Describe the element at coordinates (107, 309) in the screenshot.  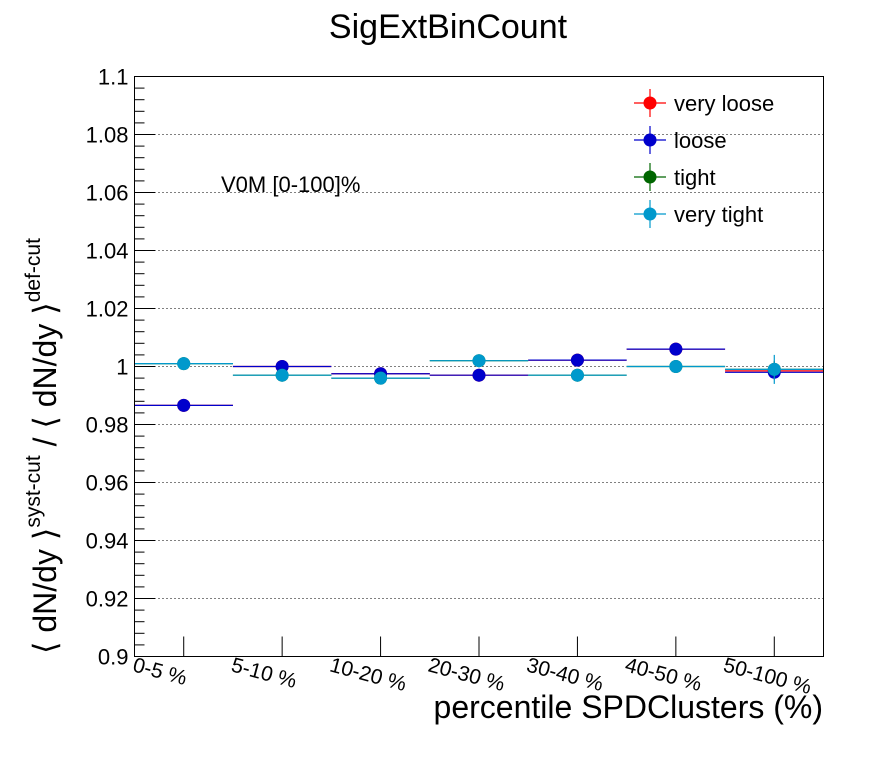
I see `y-tick-label: 1.02` at that location.